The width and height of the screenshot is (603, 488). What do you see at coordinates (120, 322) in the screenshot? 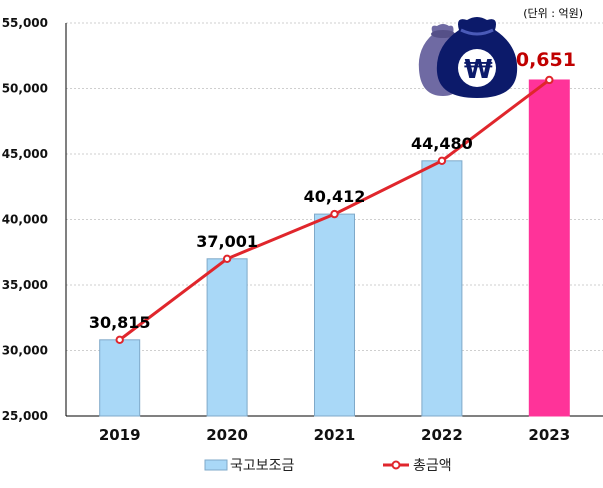
I see `data-label-2019: 30,815` at bounding box center [120, 322].